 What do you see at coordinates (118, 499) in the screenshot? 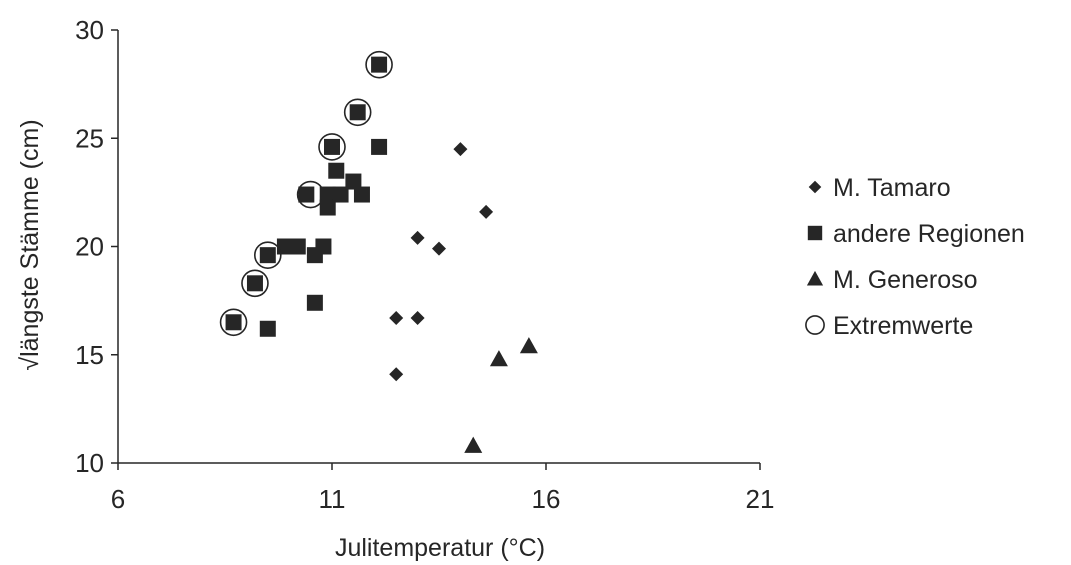
I see `x-tick-label: 6` at bounding box center [118, 499].